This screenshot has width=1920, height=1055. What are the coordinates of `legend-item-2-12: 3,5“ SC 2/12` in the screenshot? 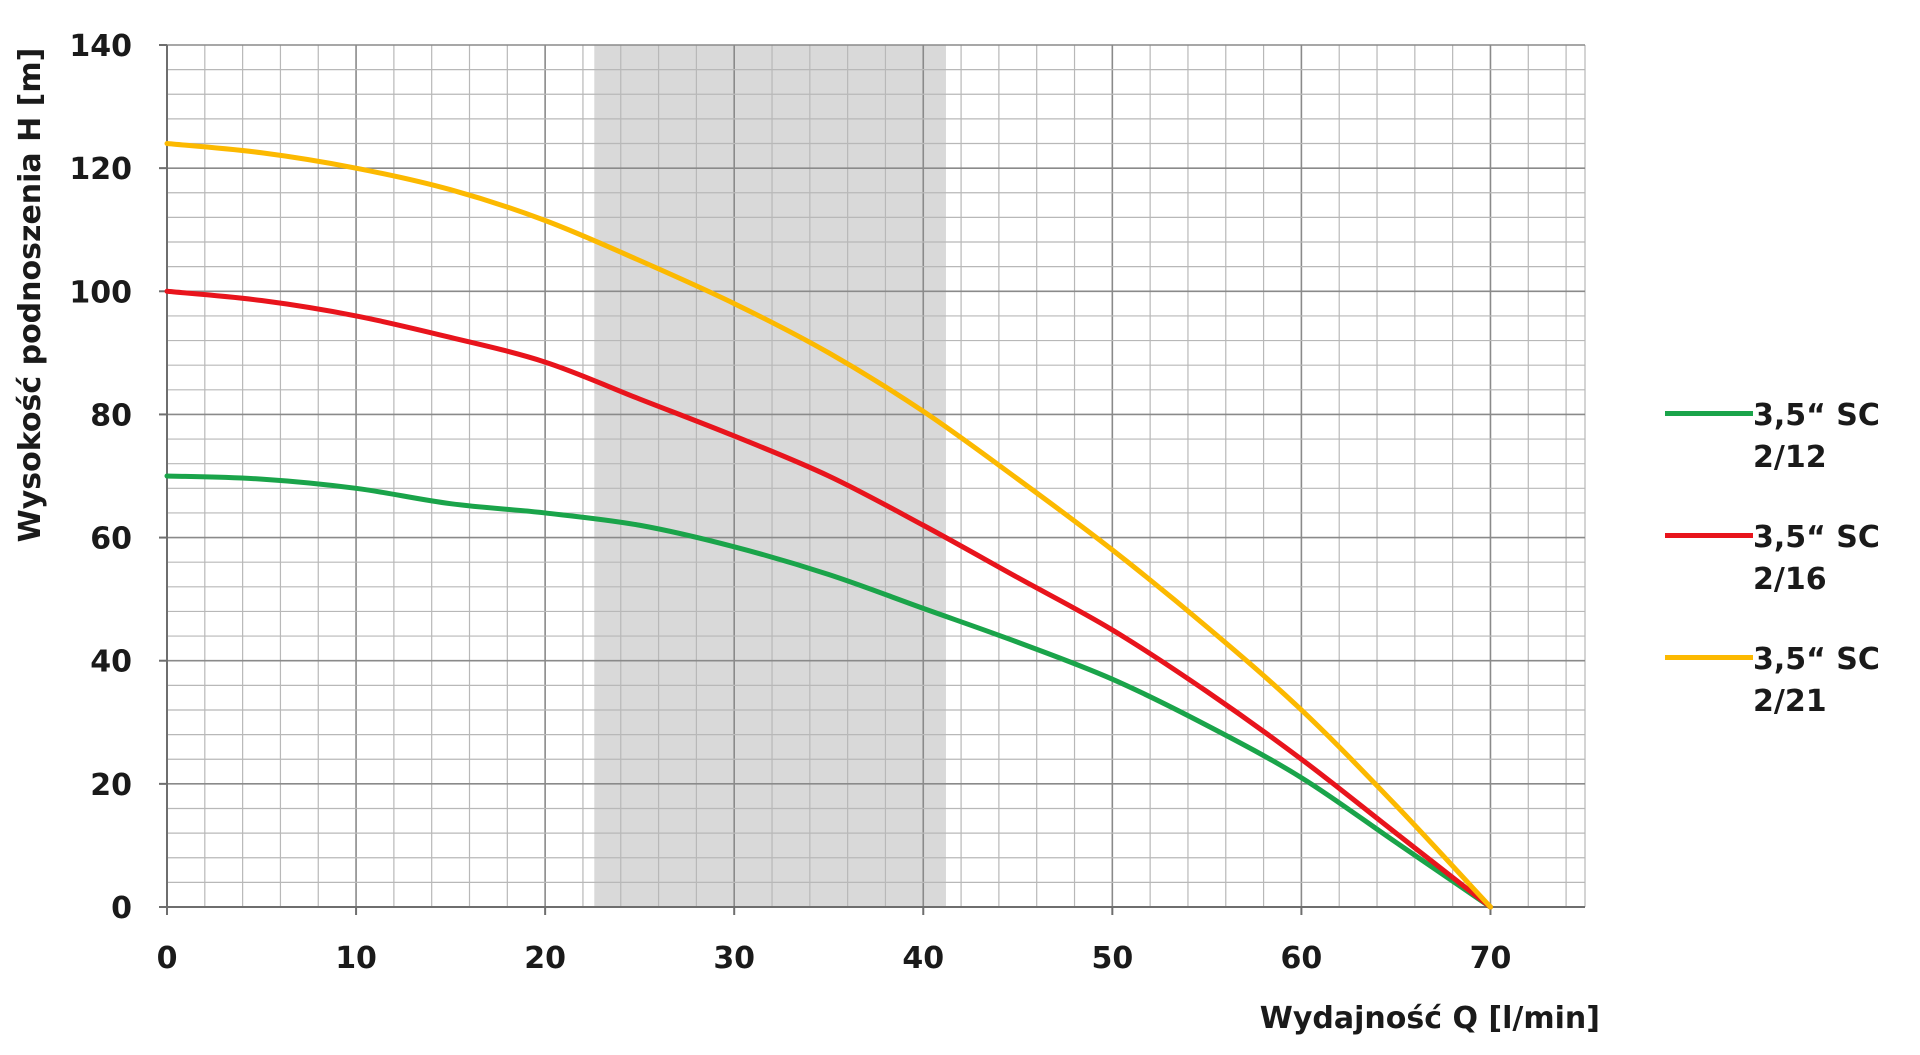 It's located at (1790, 456).